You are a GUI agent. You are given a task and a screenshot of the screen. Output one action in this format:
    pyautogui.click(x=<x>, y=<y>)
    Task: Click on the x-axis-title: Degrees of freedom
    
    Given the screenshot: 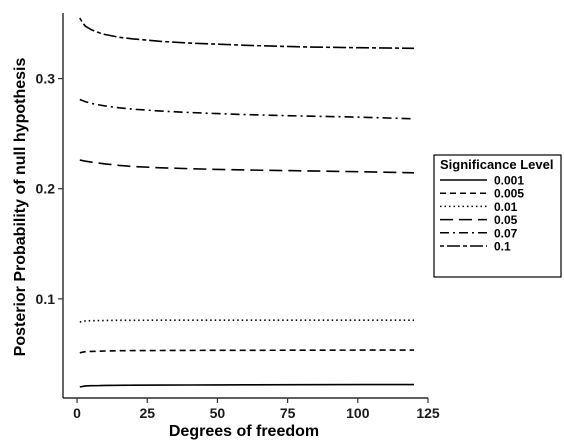 What is the action you would take?
    pyautogui.click(x=244, y=431)
    